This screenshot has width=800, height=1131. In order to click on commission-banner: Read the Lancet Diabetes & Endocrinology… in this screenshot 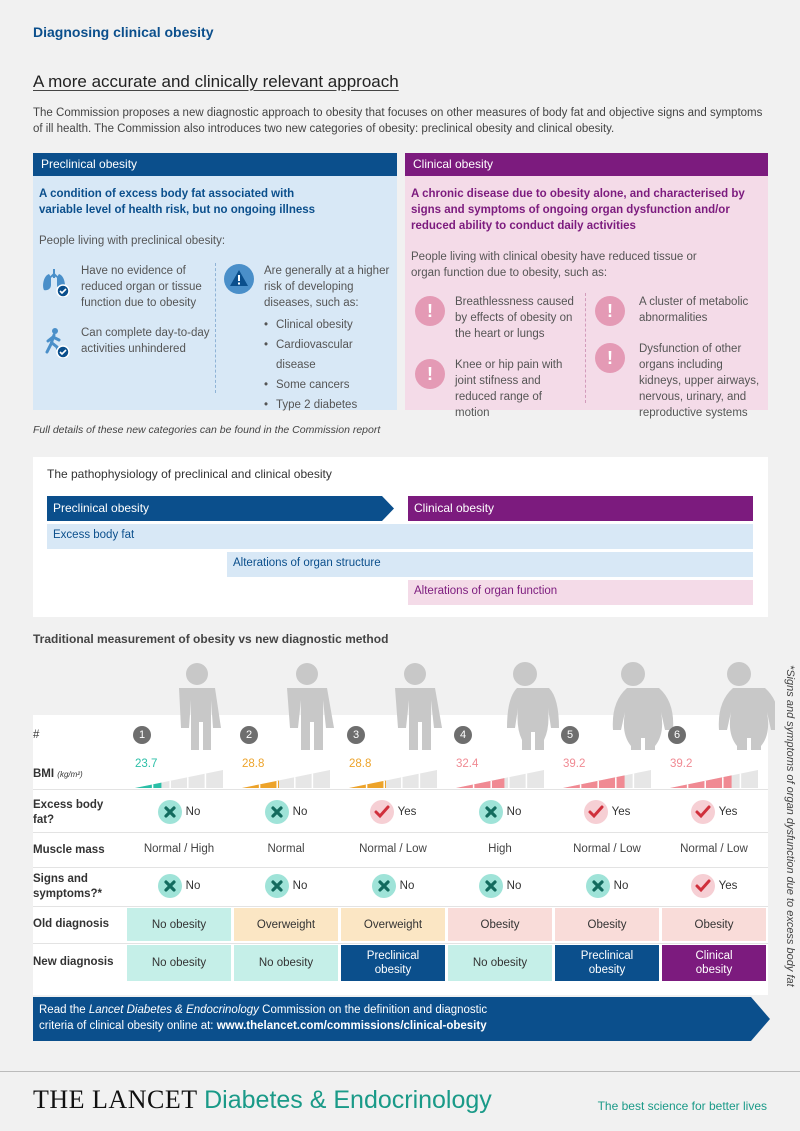, I will do `click(401, 1019)`.